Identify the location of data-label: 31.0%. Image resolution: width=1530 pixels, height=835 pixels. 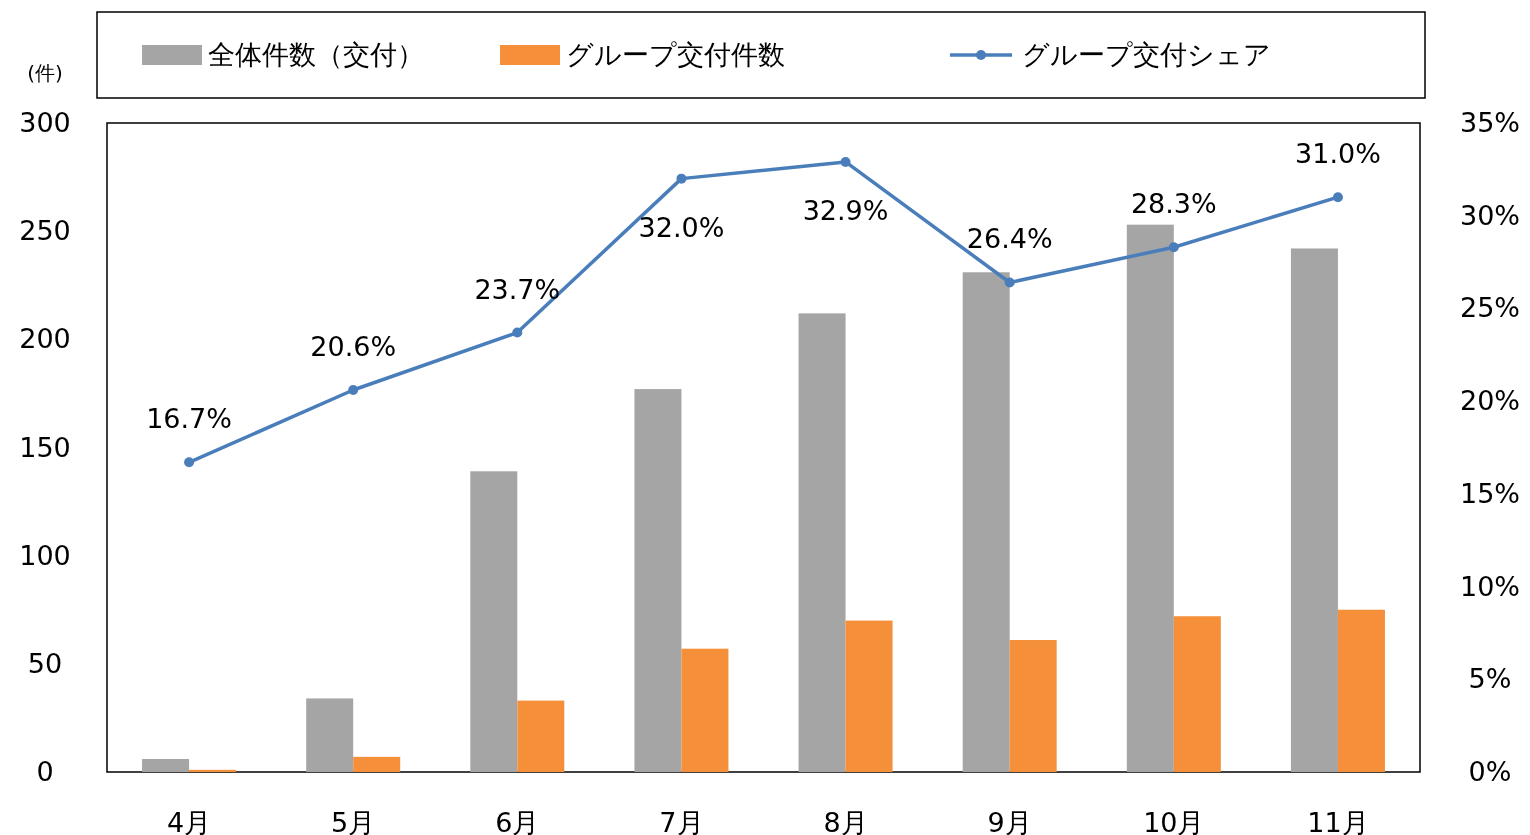
(1338, 154).